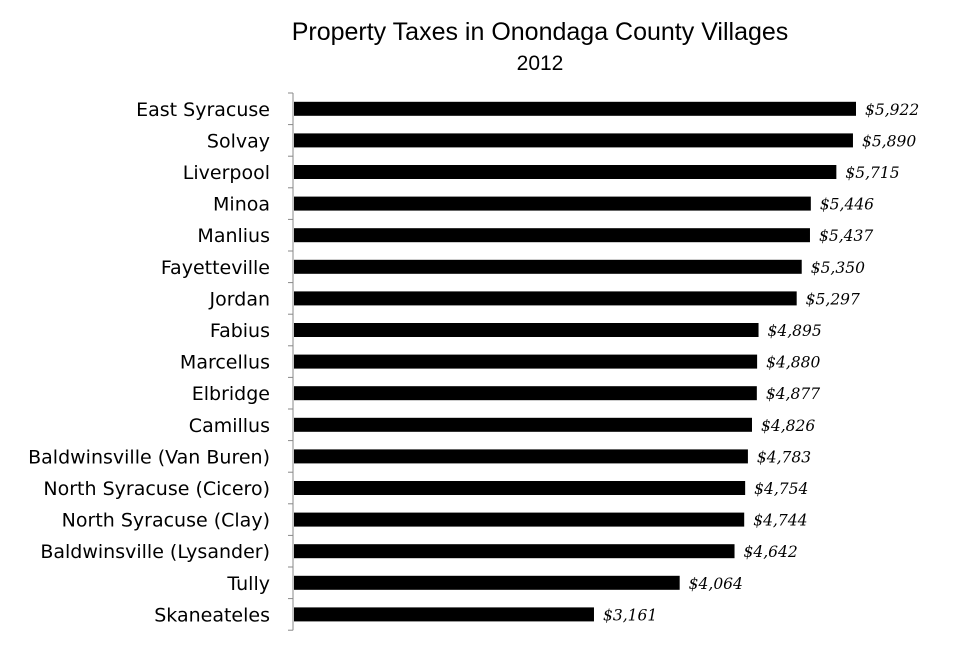 This screenshot has height=645, width=975. Describe the element at coordinates (215, 268) in the screenshot. I see `category-label: Fayetteville` at that location.